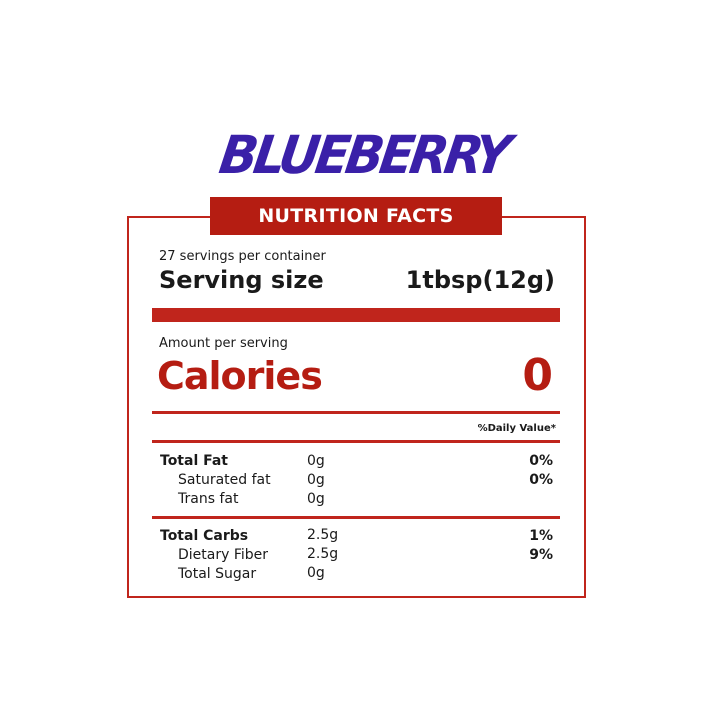  Describe the element at coordinates (223, 555) in the screenshot. I see `nutrient-name-dietary-fiber: Dietary Fiber` at that location.